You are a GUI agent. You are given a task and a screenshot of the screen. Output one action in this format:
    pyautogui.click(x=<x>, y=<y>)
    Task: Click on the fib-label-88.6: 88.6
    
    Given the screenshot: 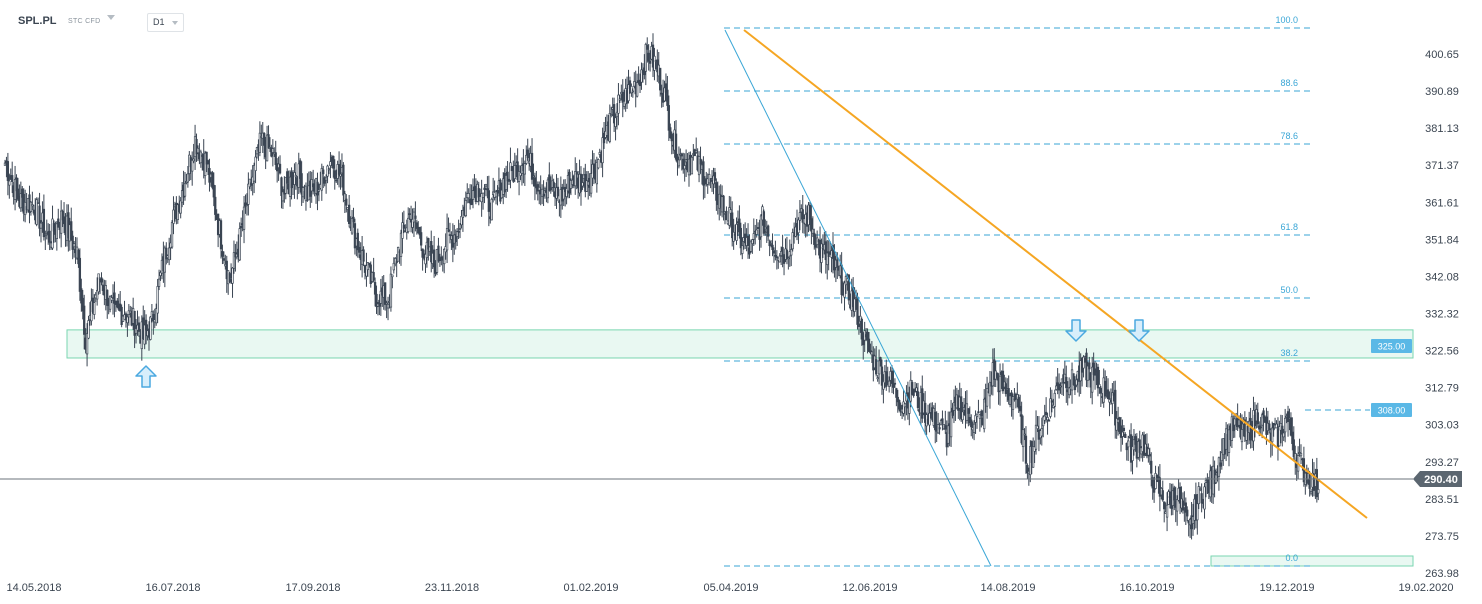 What is the action you would take?
    pyautogui.click(x=1289, y=83)
    